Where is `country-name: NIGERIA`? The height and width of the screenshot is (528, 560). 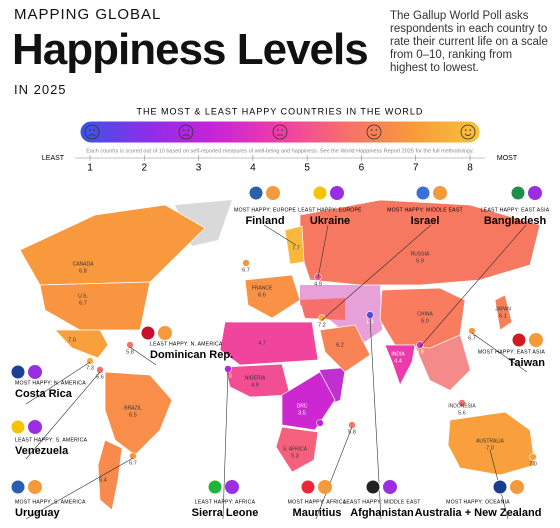 country-name: NIGERIA is located at coordinates (255, 378).